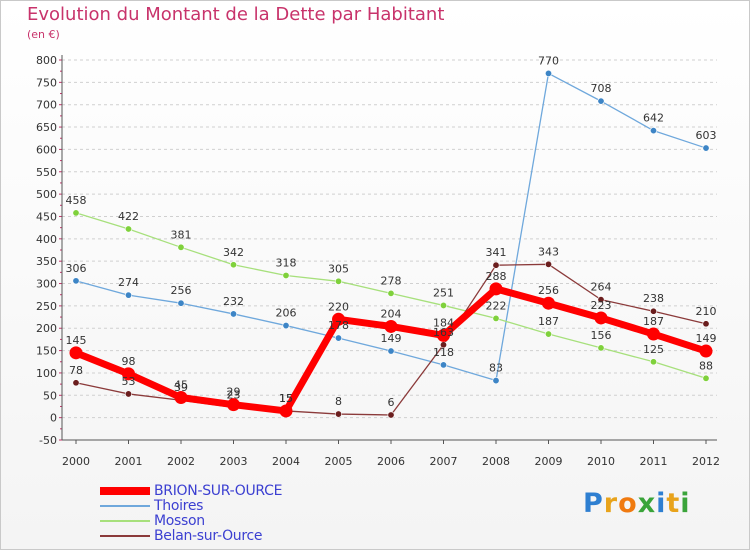  What do you see at coordinates (125, 491) in the screenshot?
I see `legend-swatch` at bounding box center [125, 491].